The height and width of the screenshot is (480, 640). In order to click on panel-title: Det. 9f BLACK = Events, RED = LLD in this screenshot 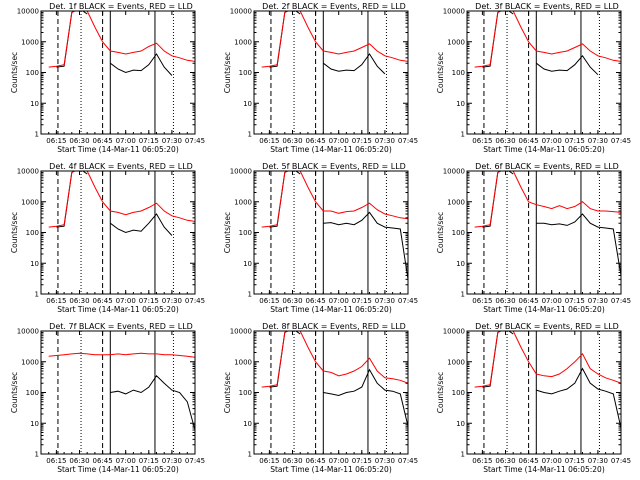, I will do `click(547, 326)`.